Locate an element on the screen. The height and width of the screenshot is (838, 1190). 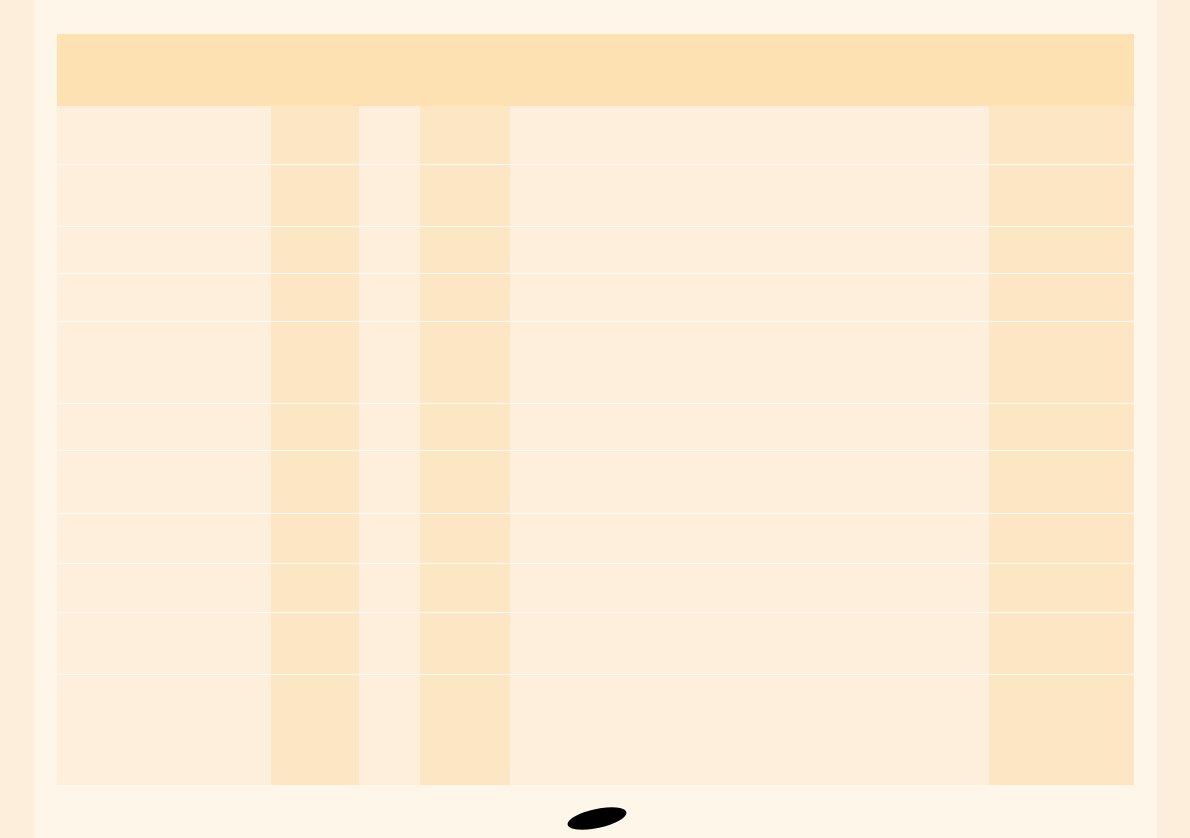
black-ellipse-mark is located at coordinates (597, 818).